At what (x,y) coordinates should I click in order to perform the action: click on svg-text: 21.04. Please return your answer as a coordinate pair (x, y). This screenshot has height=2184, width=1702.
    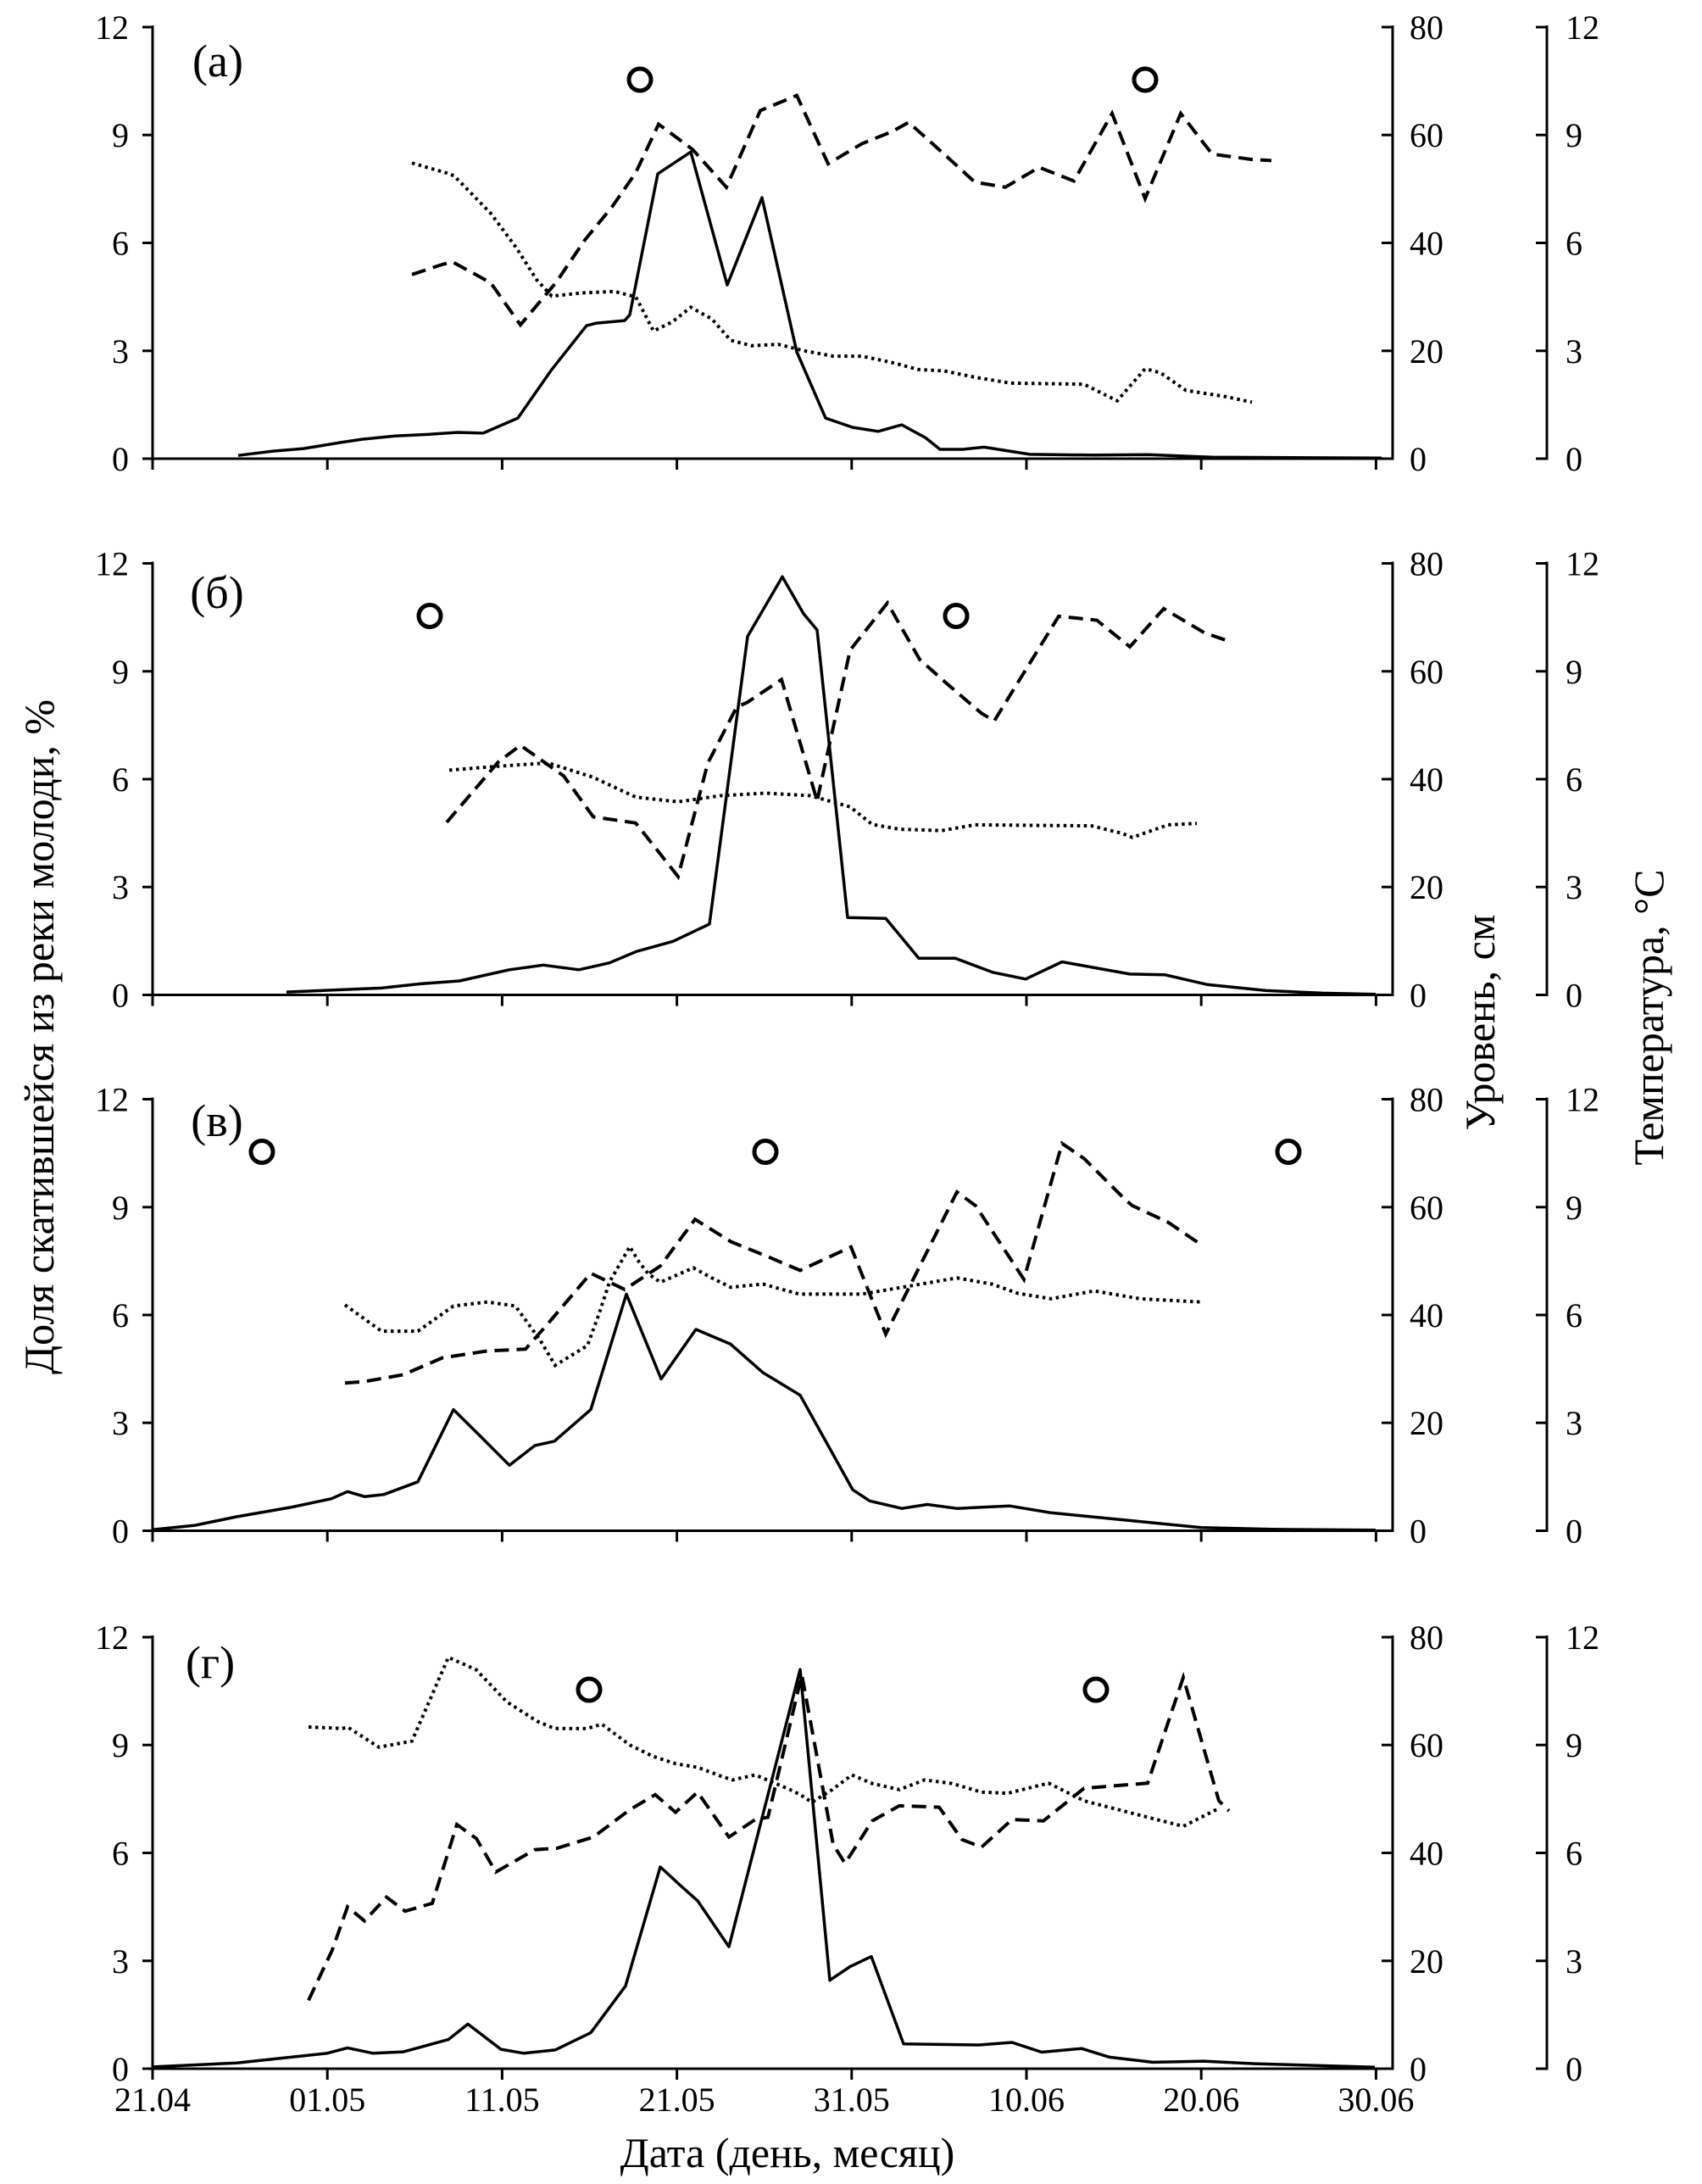
    Looking at the image, I should click on (152, 2100).